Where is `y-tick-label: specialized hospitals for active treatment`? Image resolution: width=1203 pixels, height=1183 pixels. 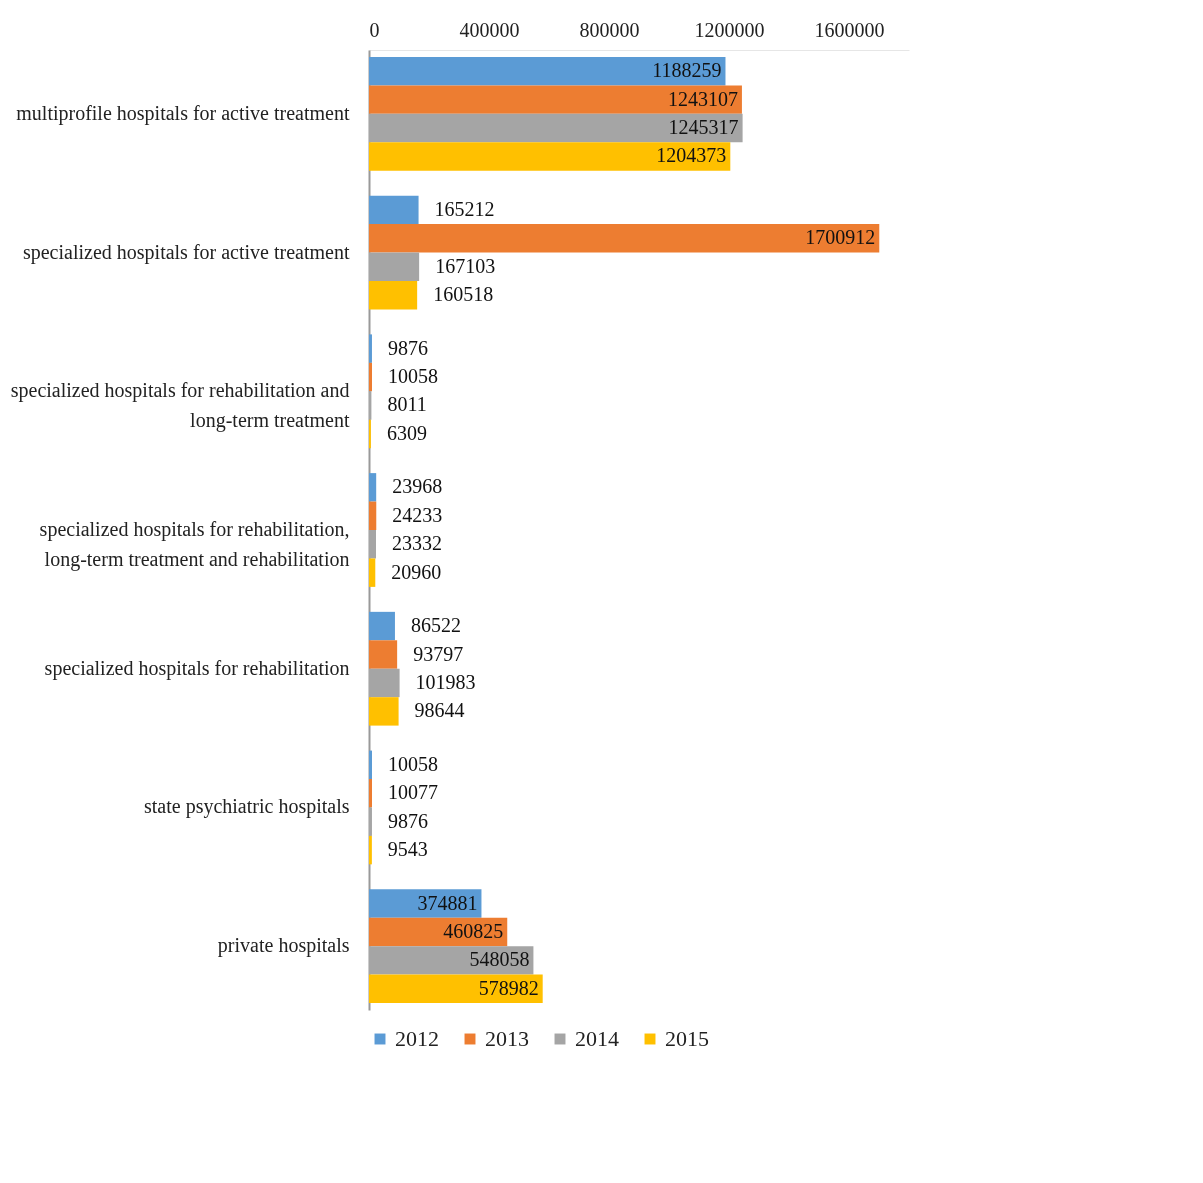 y-tick-label: specialized hospitals for active treatment is located at coordinates (186, 252).